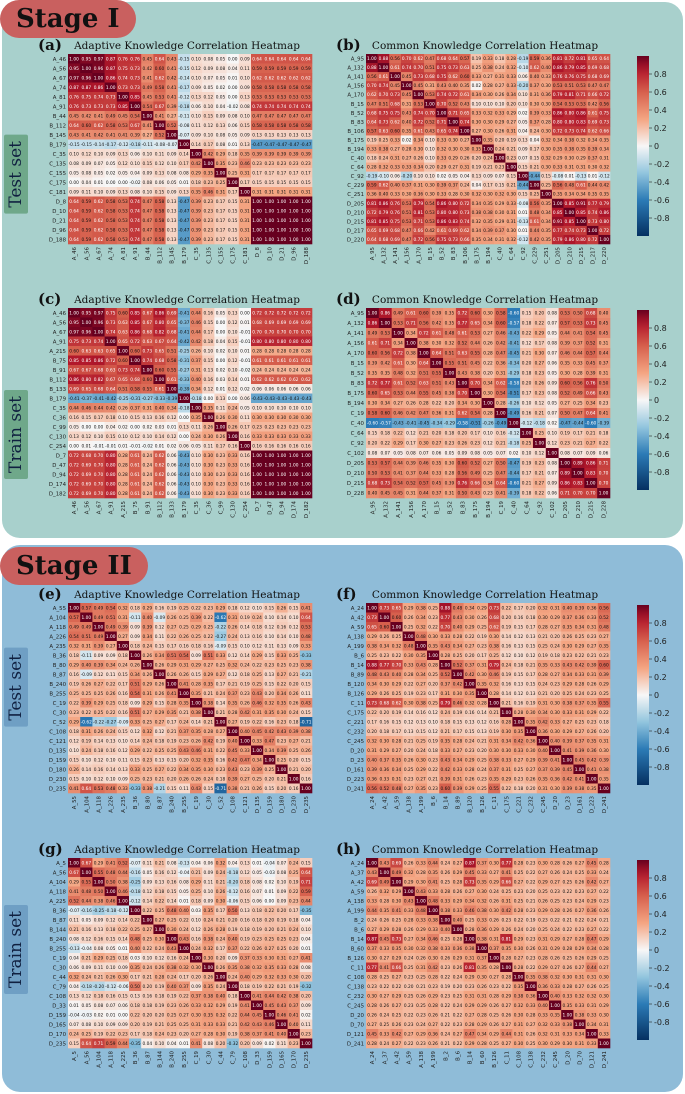 The width and height of the screenshot is (685, 1094). I want to click on cell-value-label: 0.36, so click(418, 195).